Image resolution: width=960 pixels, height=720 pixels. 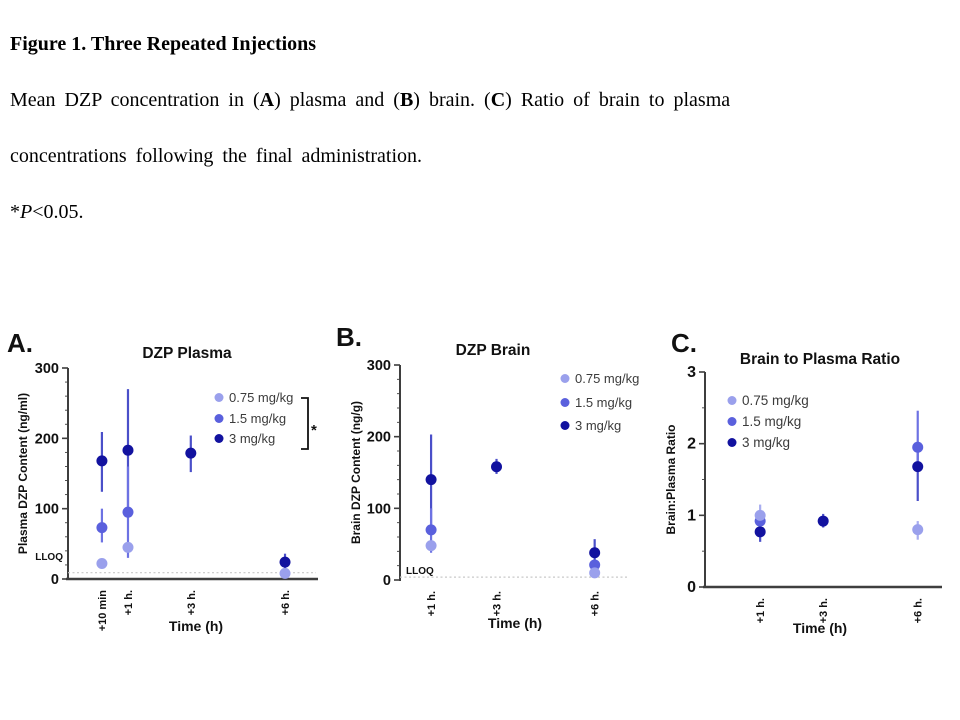 I want to click on caption-segment: Figure 1. Three Repeated Injections, so click(x=163, y=44).